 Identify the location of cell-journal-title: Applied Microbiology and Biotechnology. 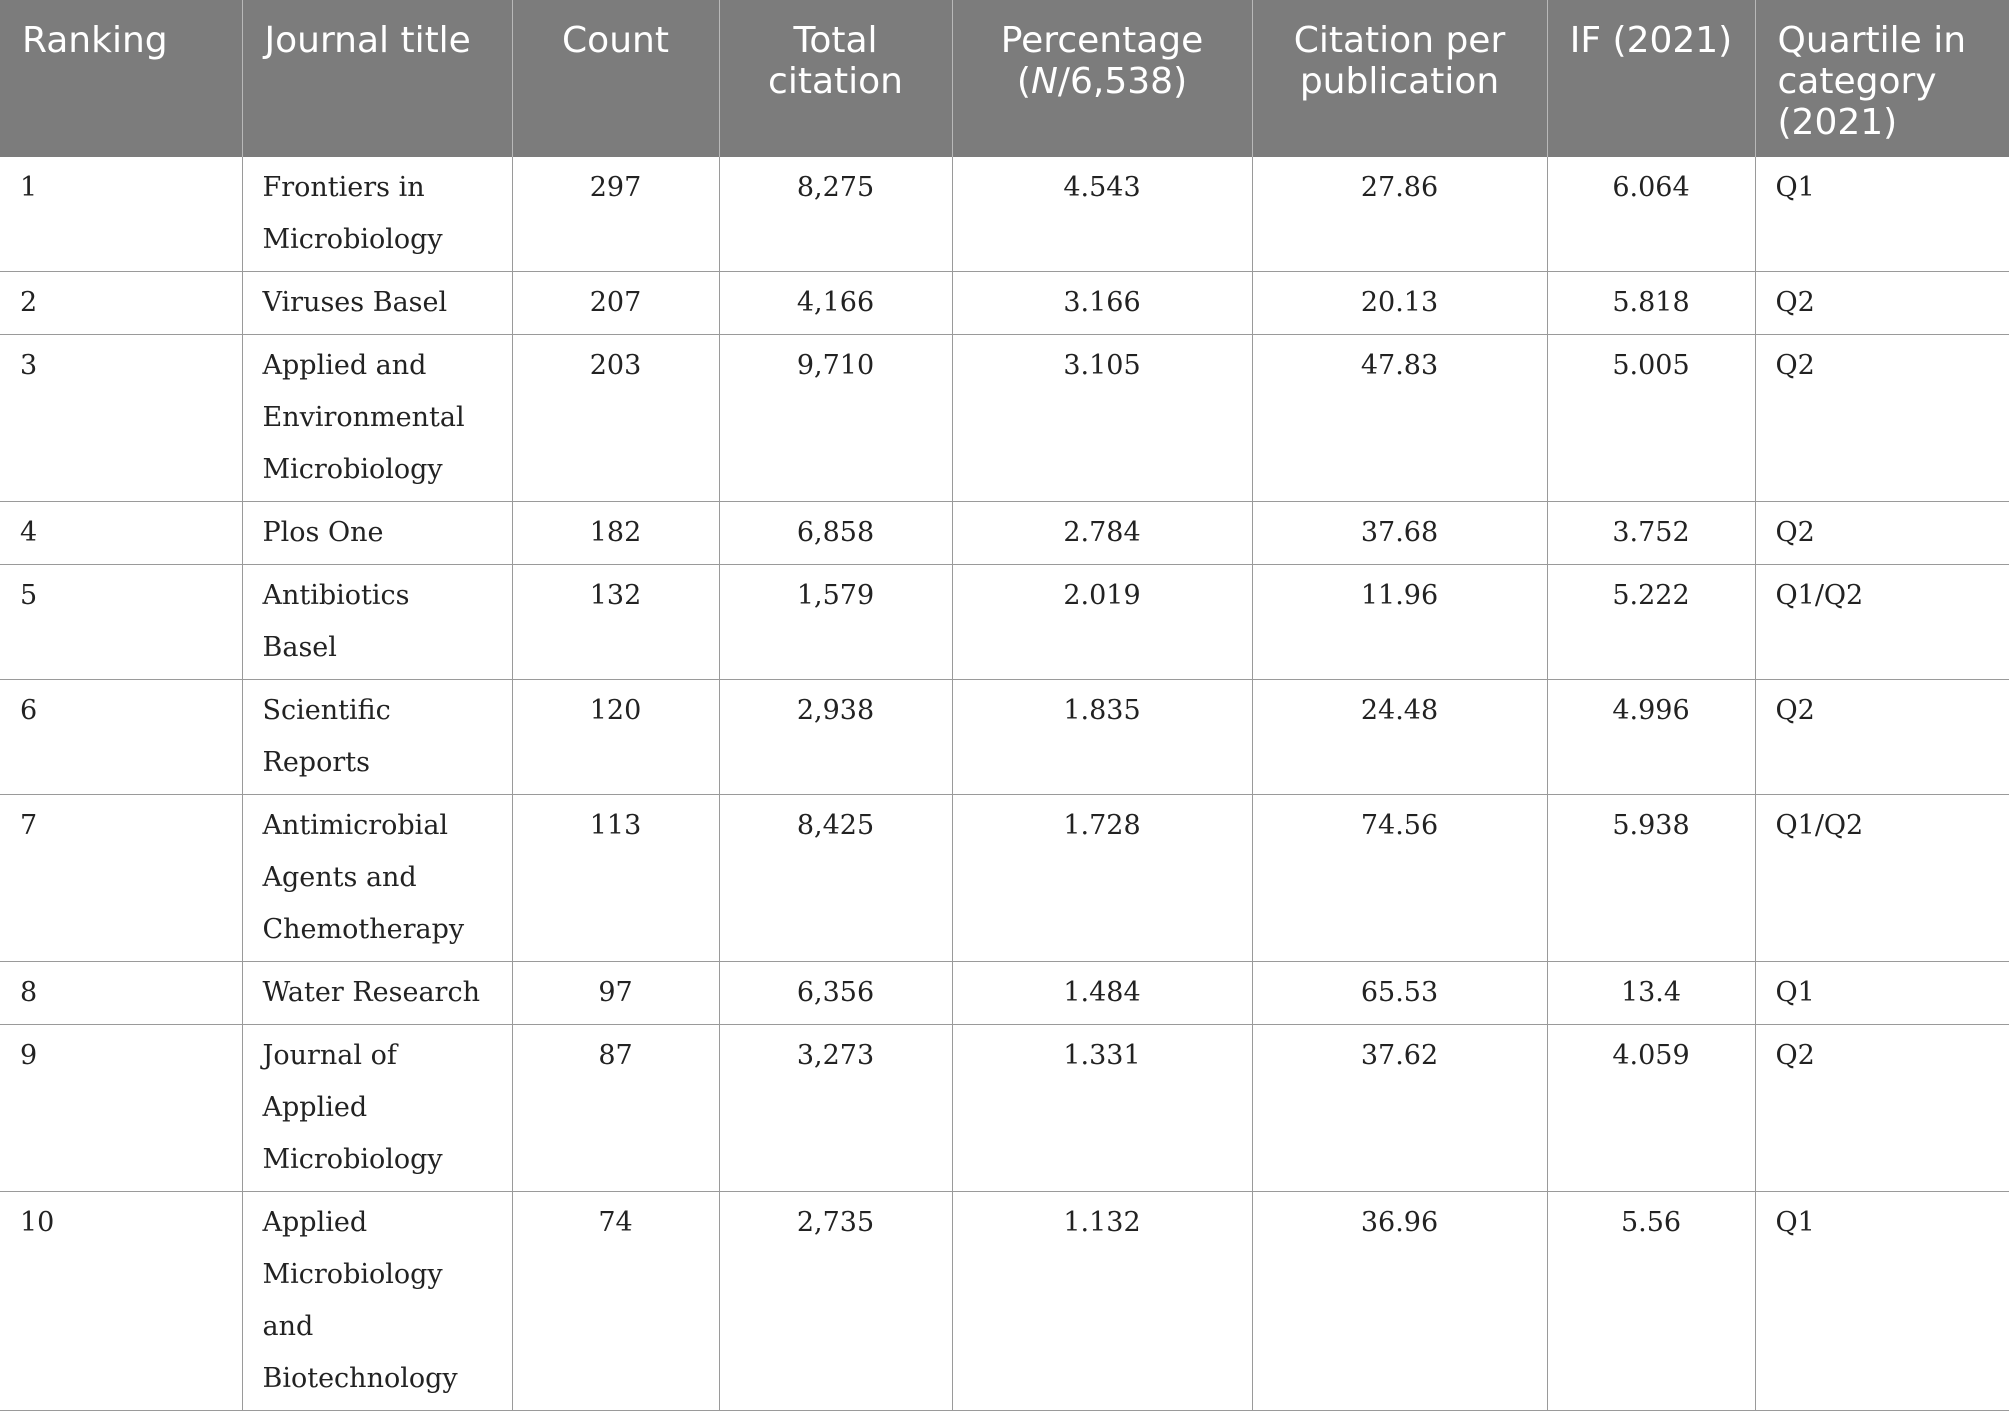
(377, 1301).